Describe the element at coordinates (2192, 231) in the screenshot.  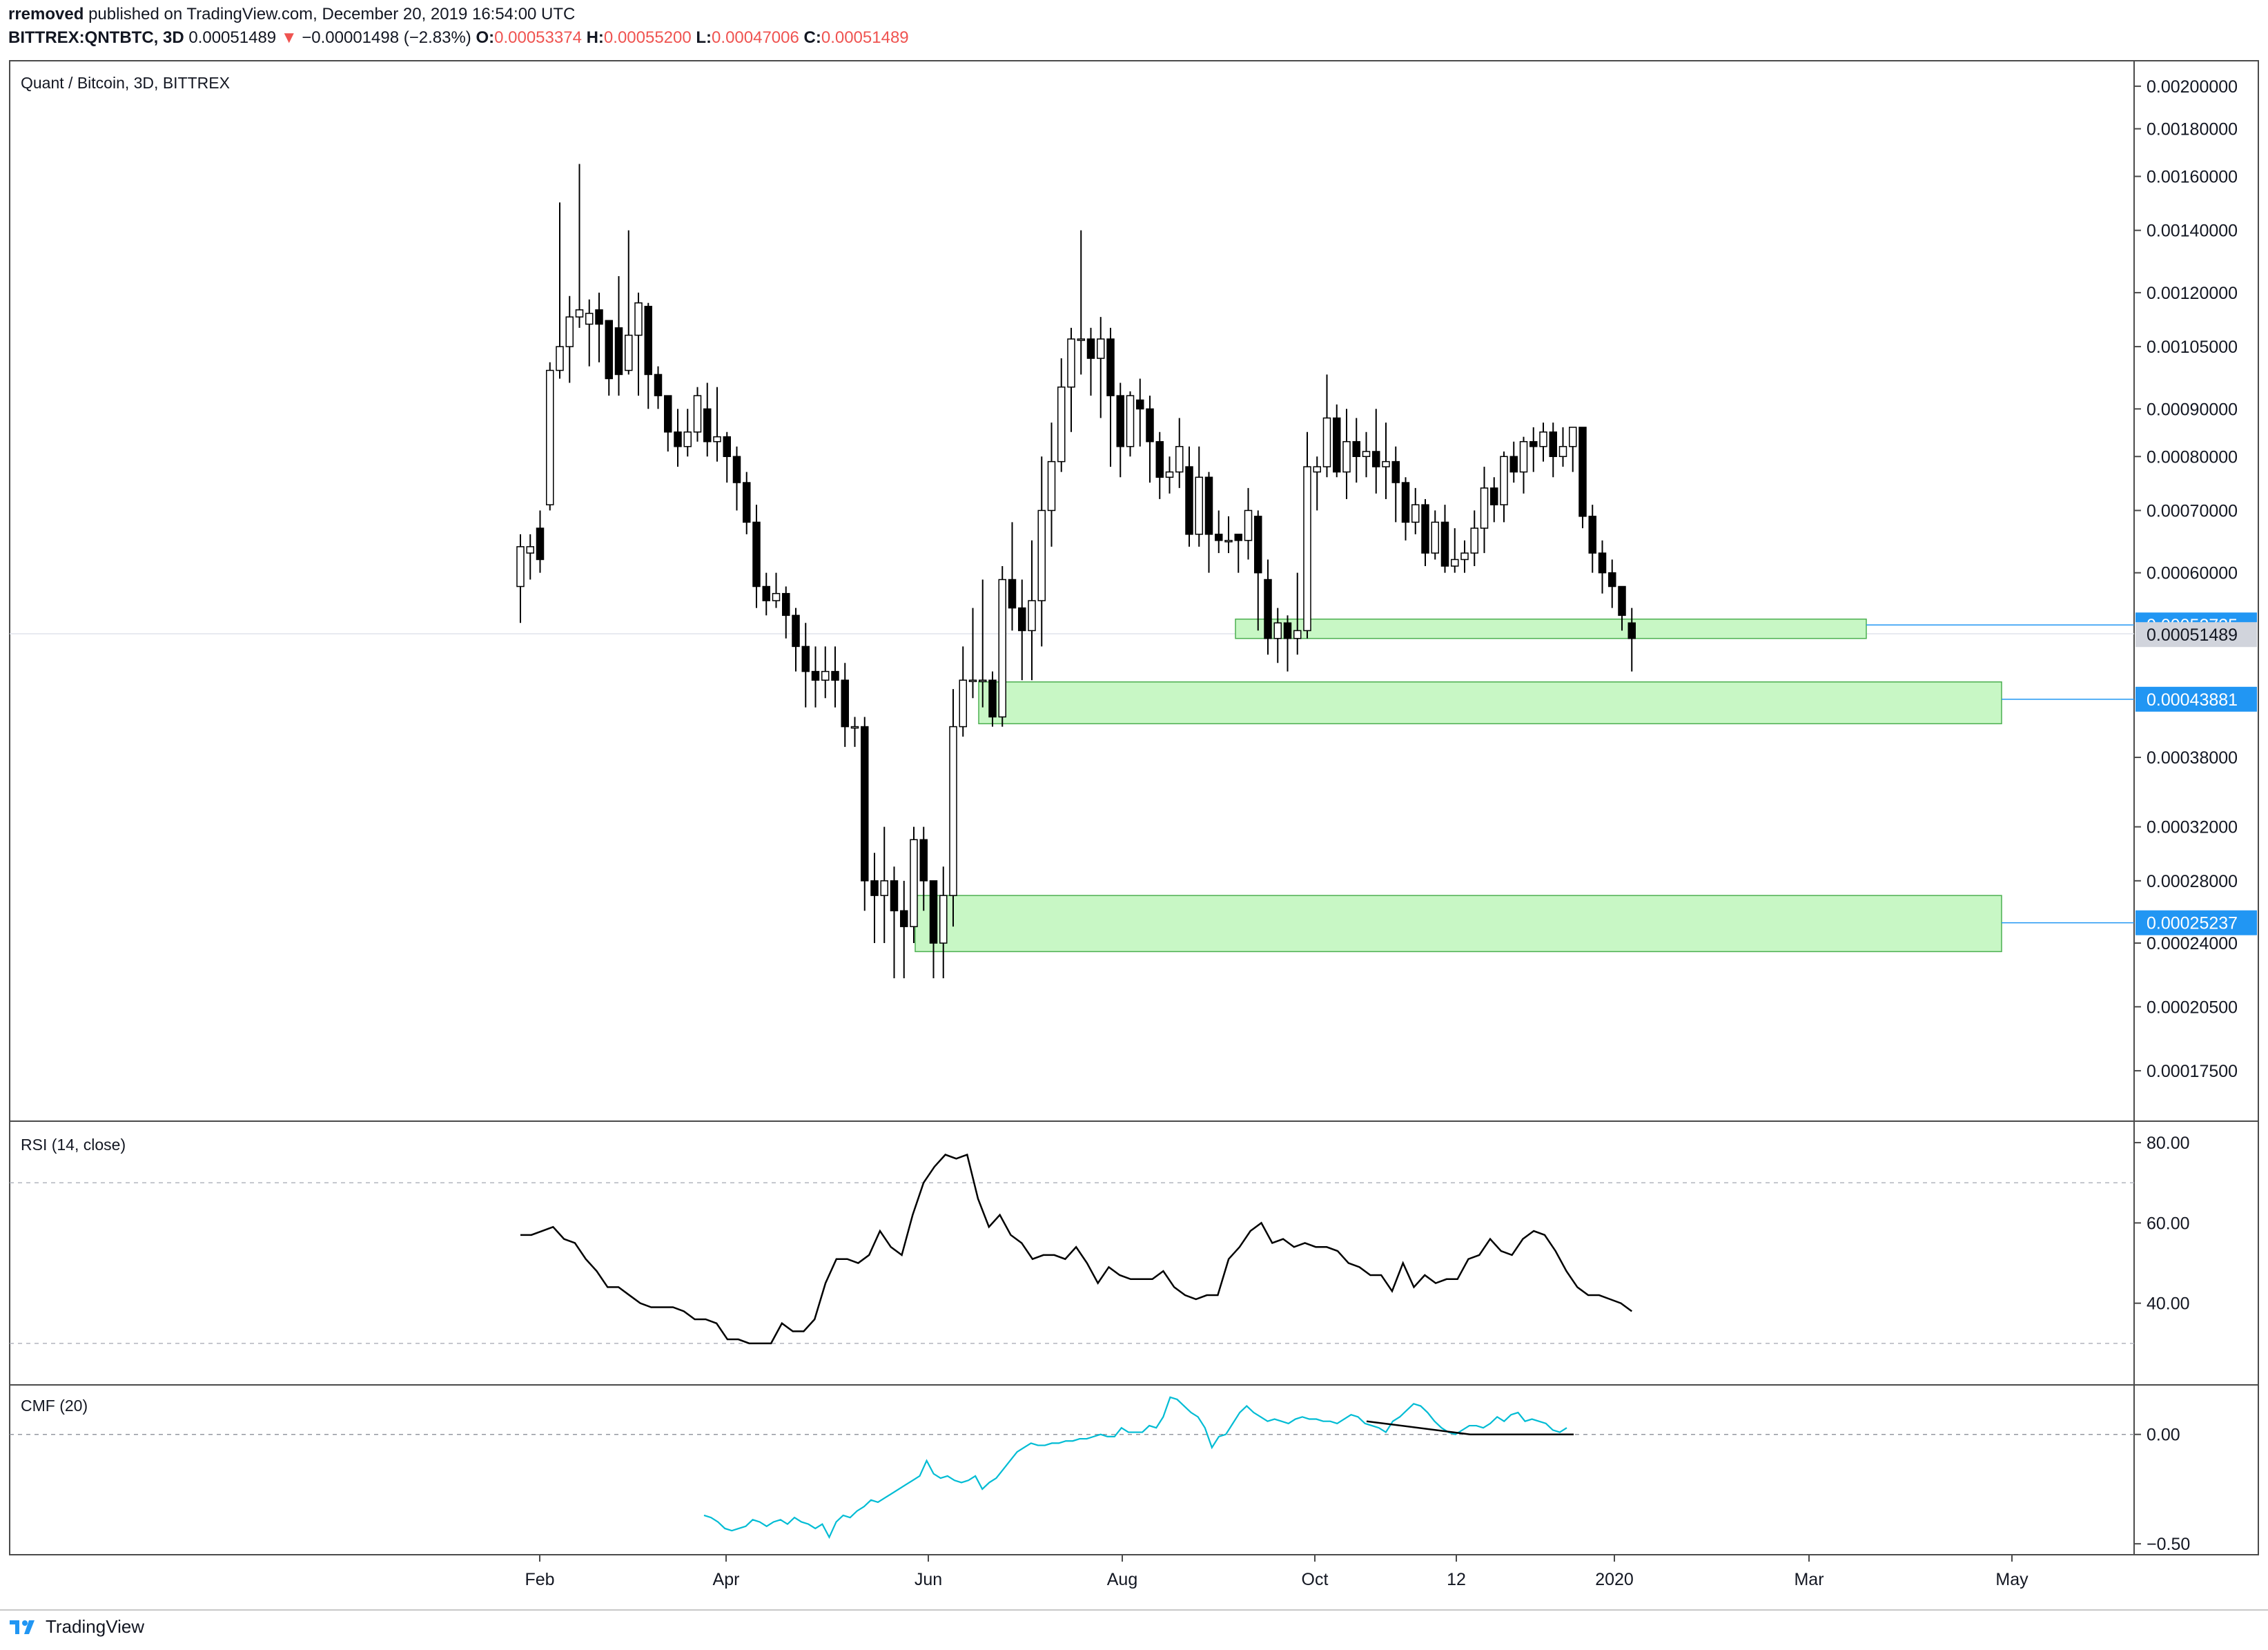
I see `price-tick-label: 0.00140000` at that location.